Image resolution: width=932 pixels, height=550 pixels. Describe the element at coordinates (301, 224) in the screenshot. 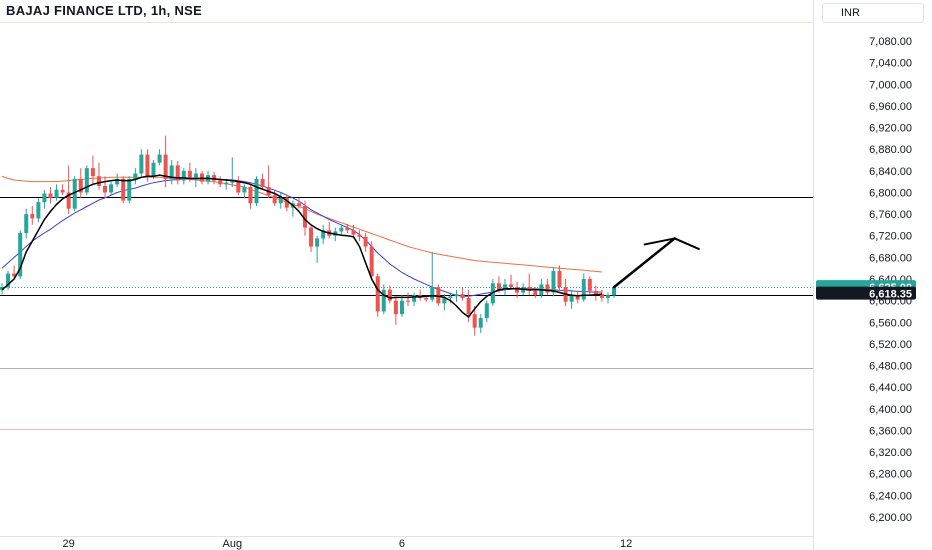

I see `moving-average-slow` at that location.